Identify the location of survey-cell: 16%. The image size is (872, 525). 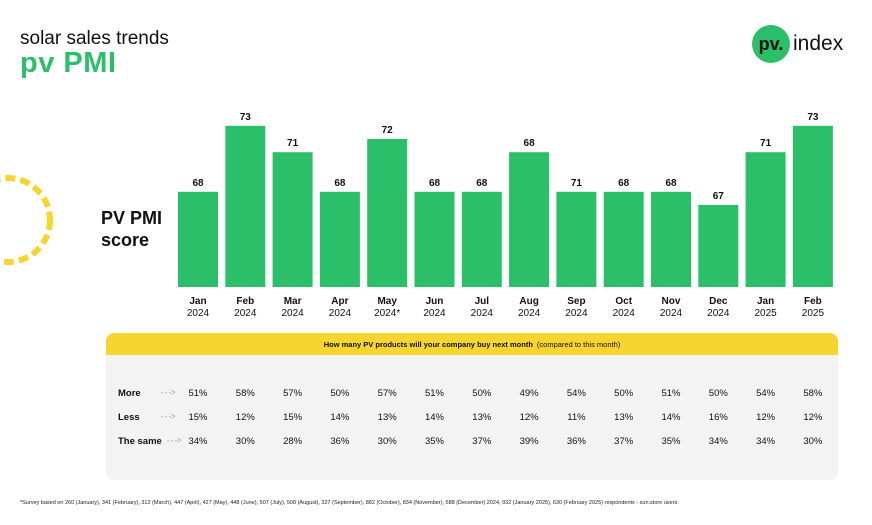
(718, 417).